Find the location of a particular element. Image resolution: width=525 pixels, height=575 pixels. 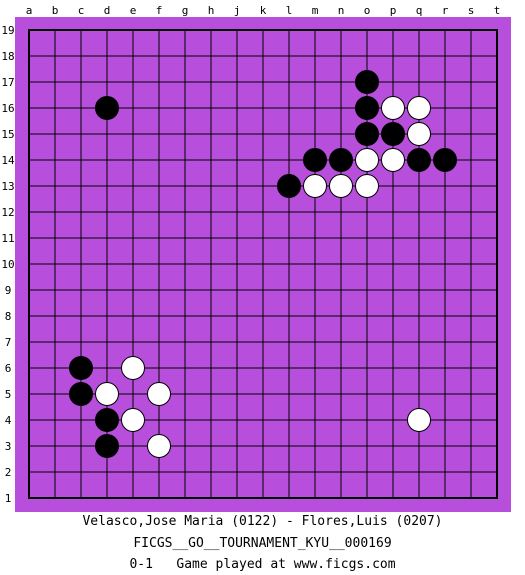

column-label: s is located at coordinates (471, 10).